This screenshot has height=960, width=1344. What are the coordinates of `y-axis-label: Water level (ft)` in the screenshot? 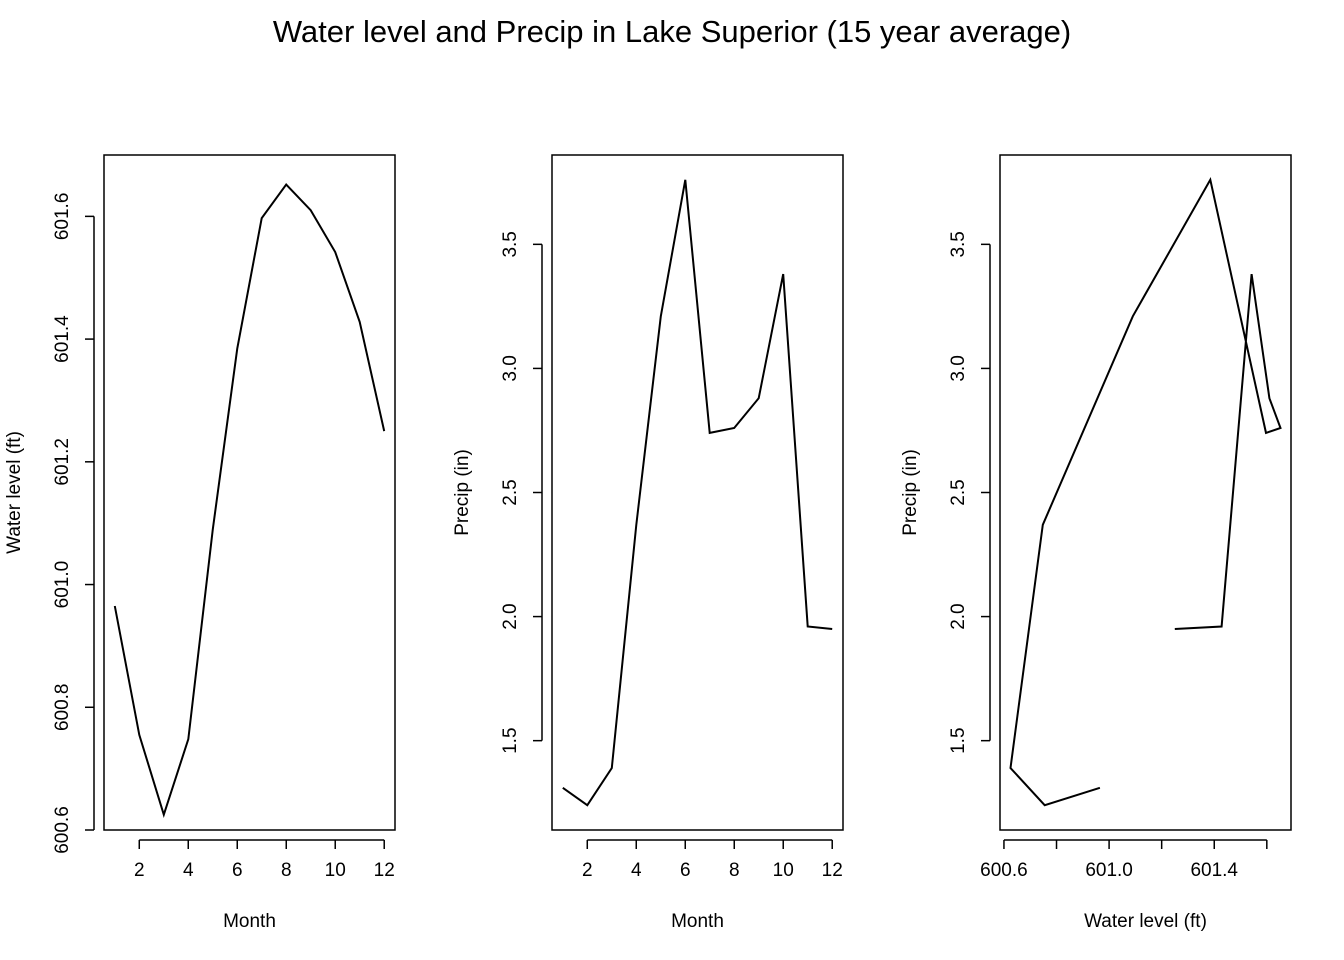 It's located at (14, 492).